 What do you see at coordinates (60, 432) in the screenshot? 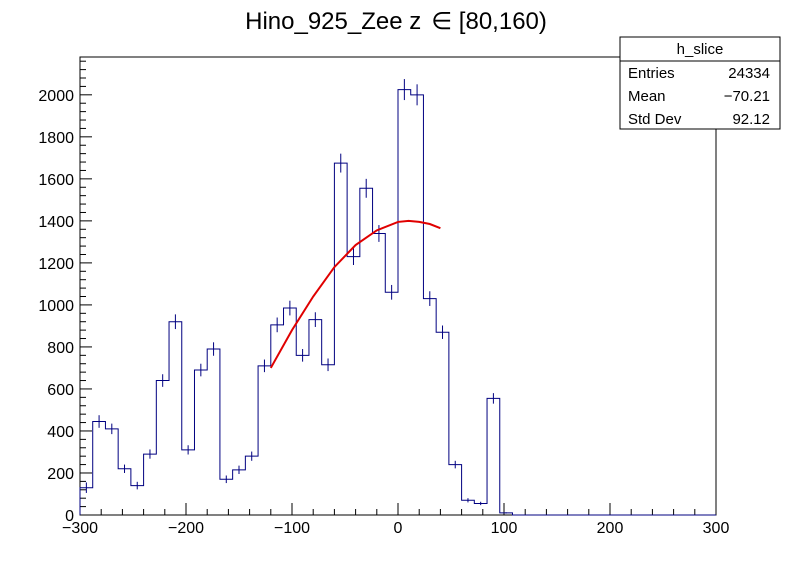
I see `y-tick-label: 400` at bounding box center [60, 432].